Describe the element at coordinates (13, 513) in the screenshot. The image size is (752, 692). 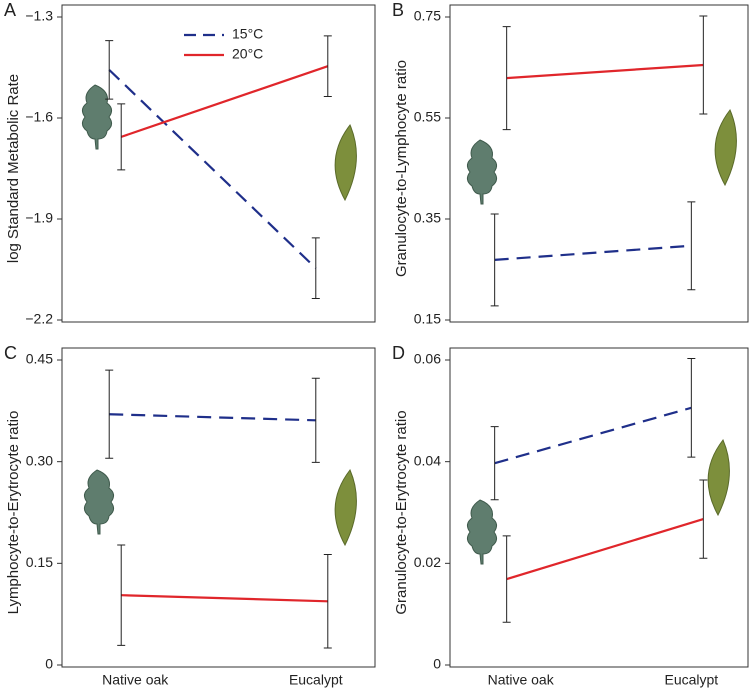
I see `y-axis-label: Lymphocyte-to-Erytrocyte ratio` at that location.